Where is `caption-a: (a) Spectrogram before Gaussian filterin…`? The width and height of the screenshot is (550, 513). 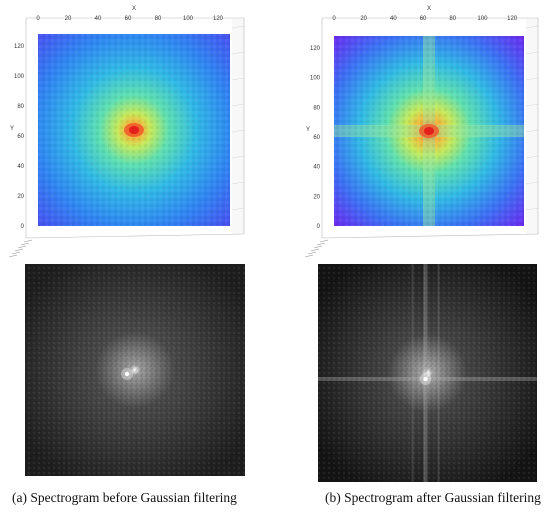
caption-a: (a) Spectrogram before Gaussian filterin… is located at coordinates (124, 497).